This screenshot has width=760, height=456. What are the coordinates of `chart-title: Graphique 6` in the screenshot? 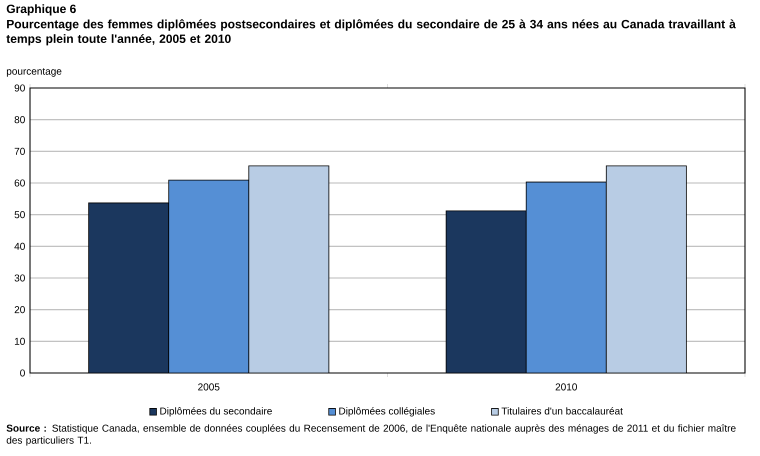 It's located at (41, 10).